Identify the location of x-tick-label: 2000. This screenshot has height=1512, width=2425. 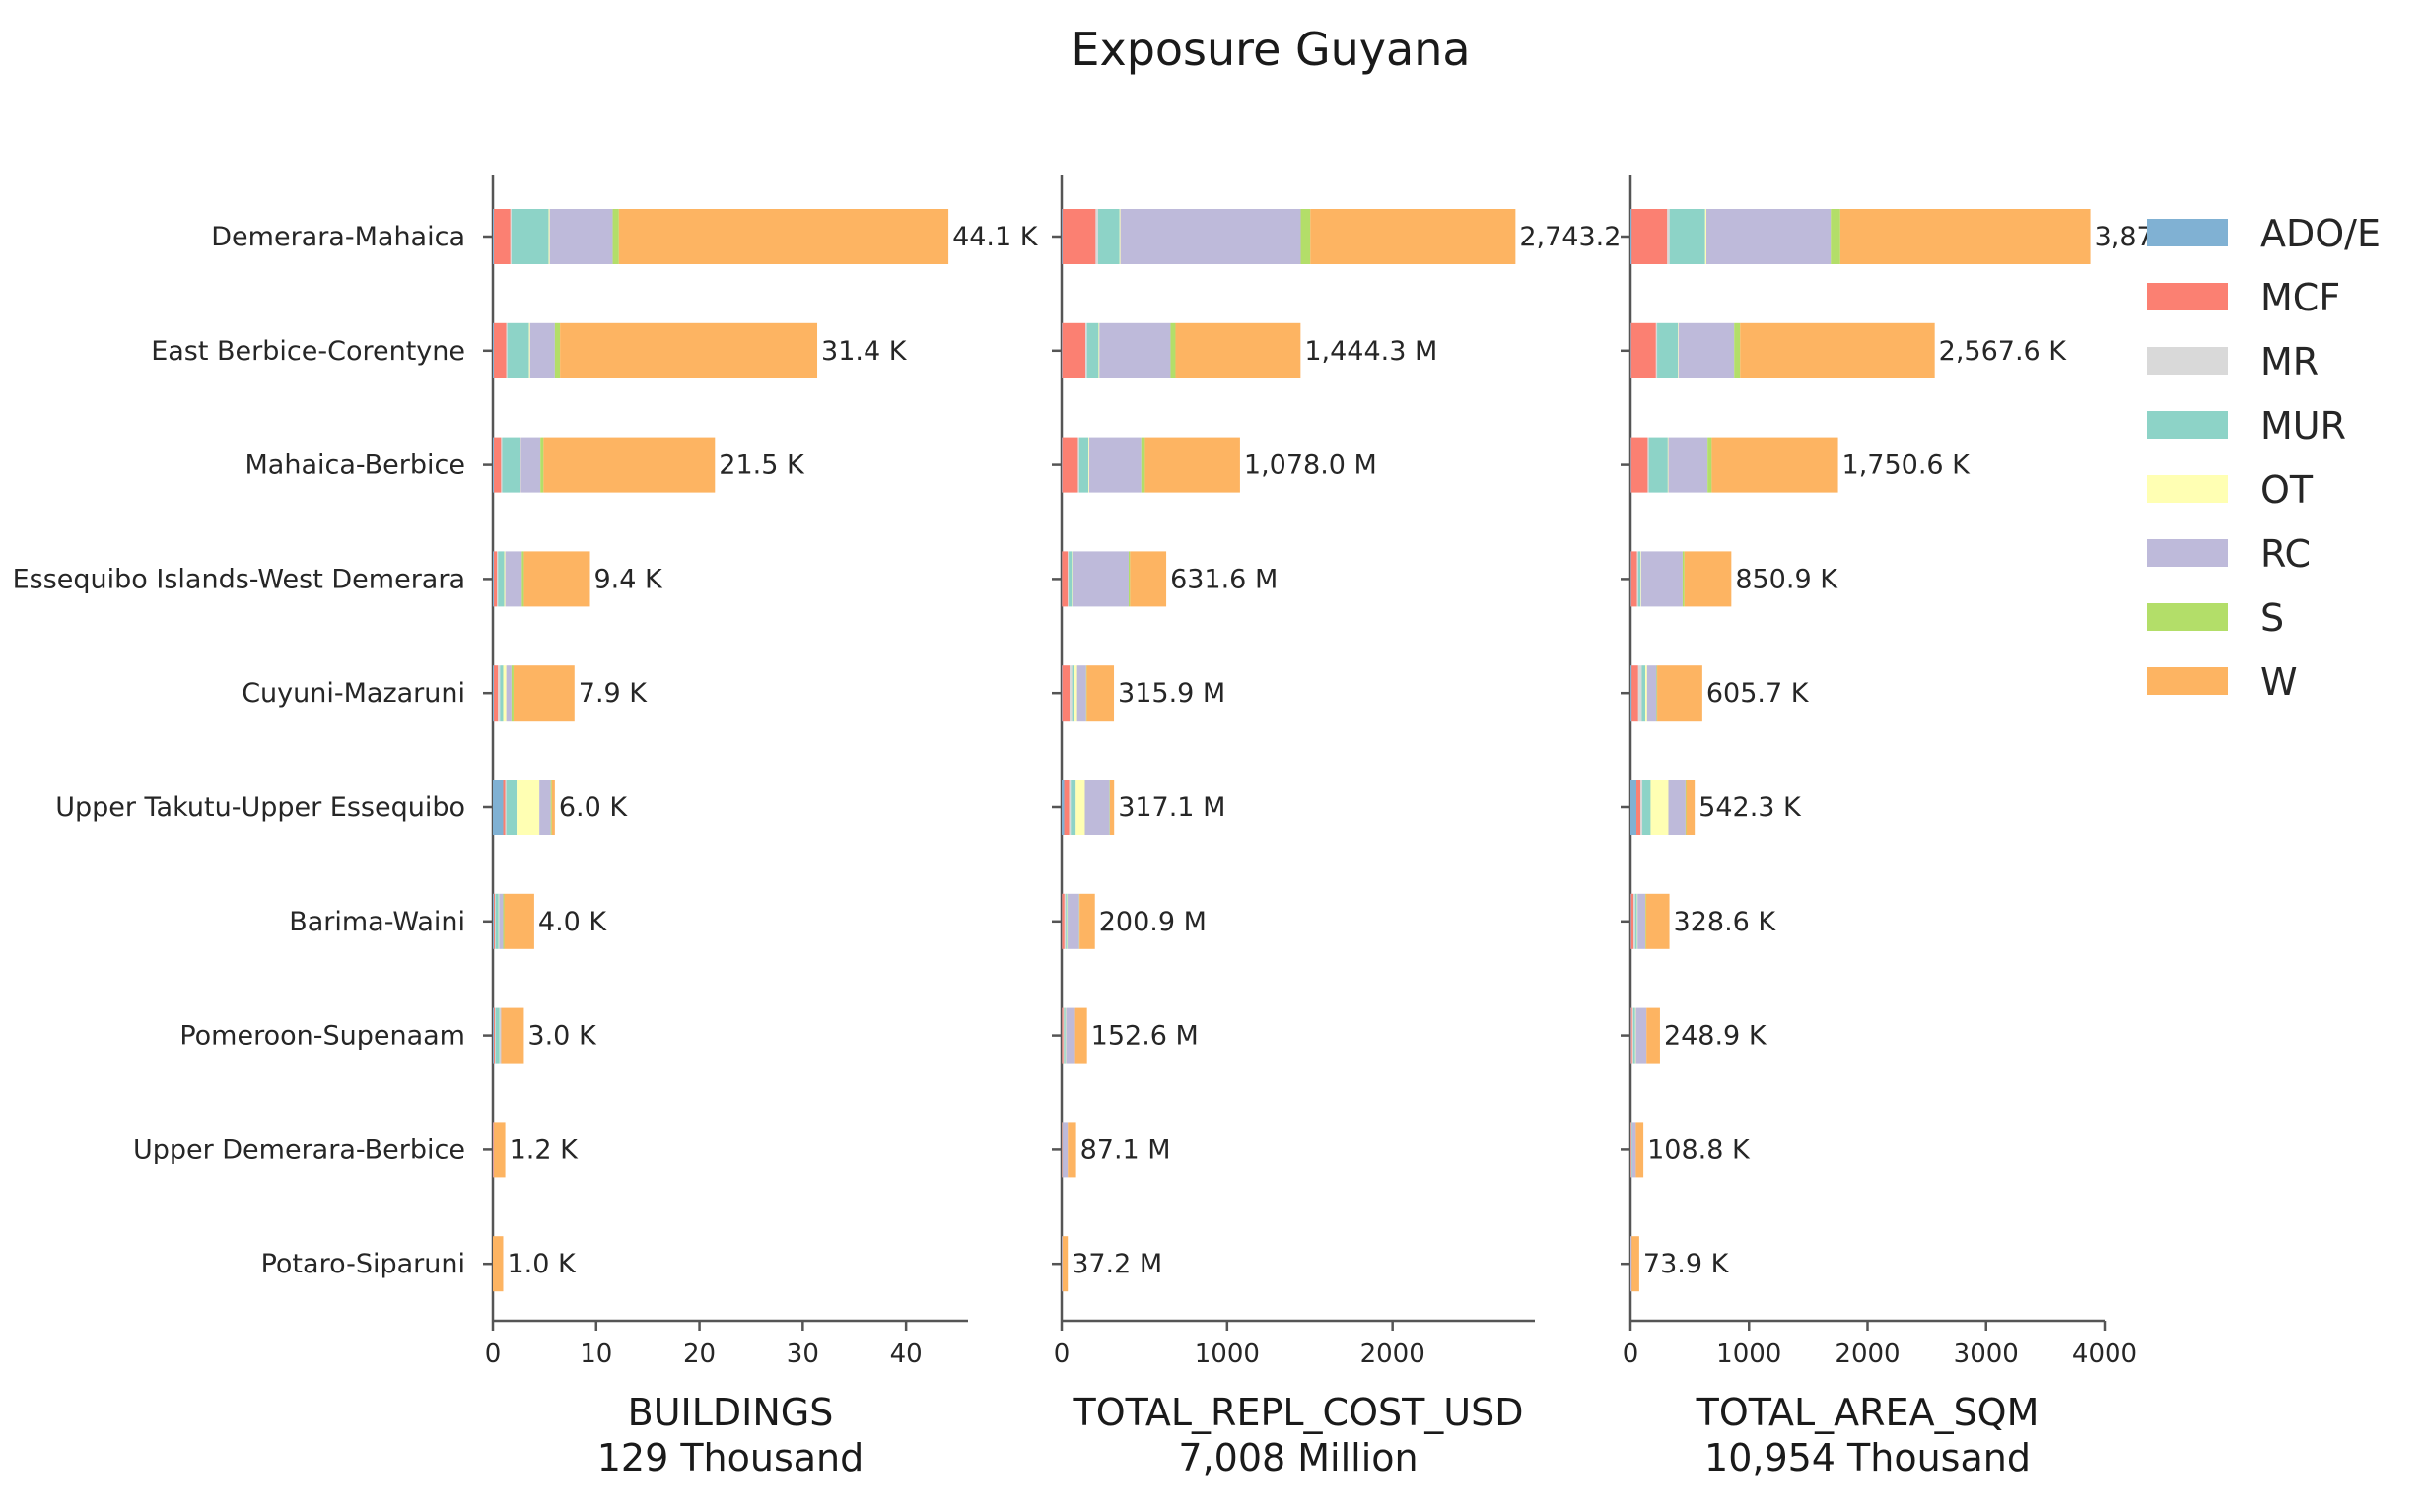
(1867, 1355).